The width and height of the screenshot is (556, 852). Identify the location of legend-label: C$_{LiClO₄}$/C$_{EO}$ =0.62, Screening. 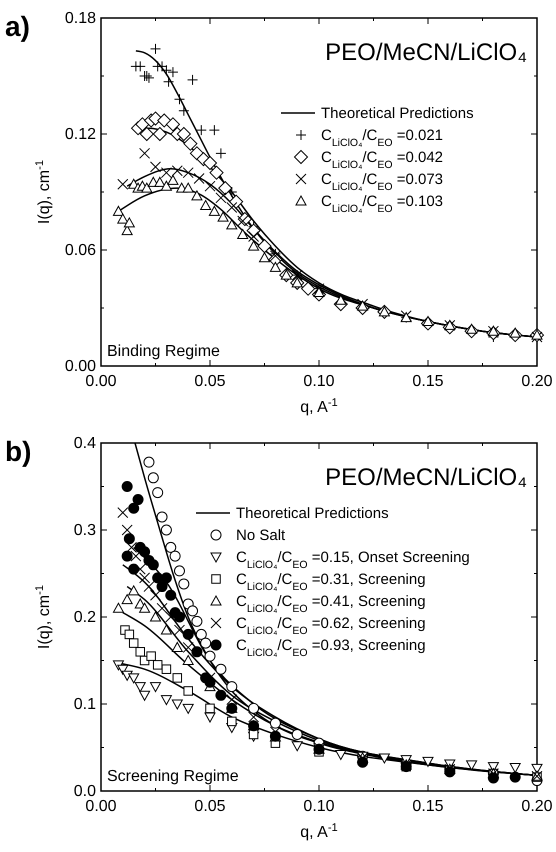
(331, 626).